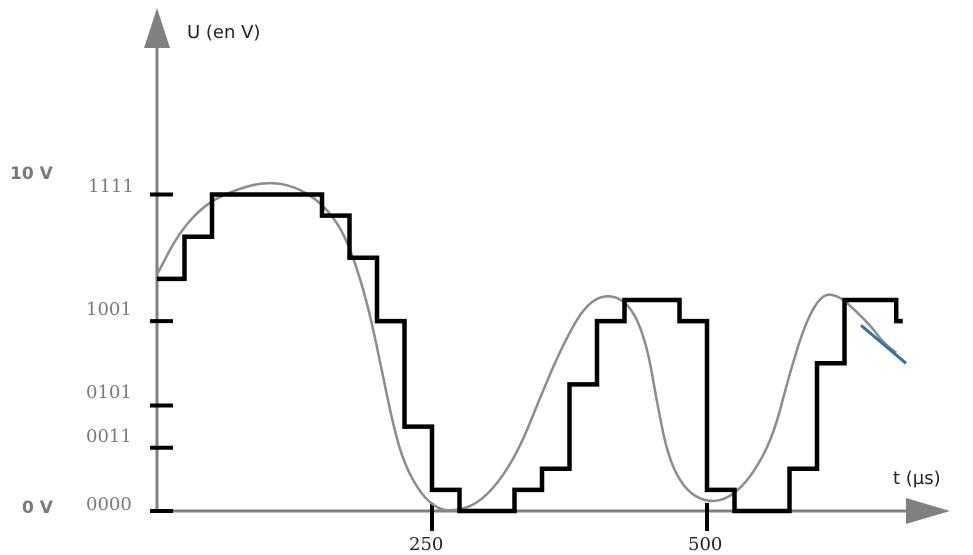  Describe the element at coordinates (224, 32) in the screenshot. I see `y-axis-label: U (en V)` at that location.